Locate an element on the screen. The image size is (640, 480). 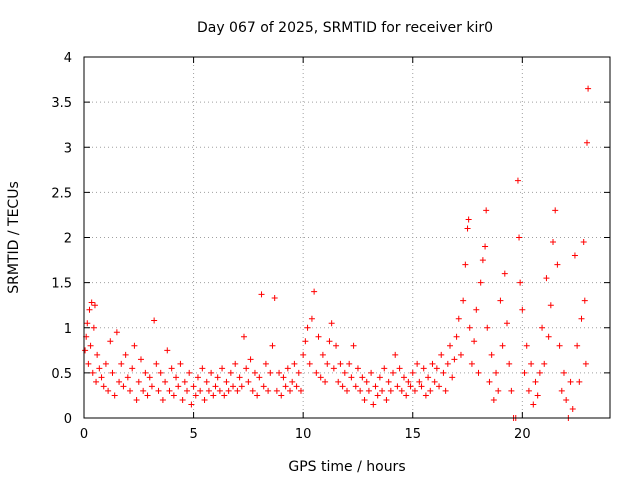
x-tick-label: 15 is located at coordinates (412, 434).